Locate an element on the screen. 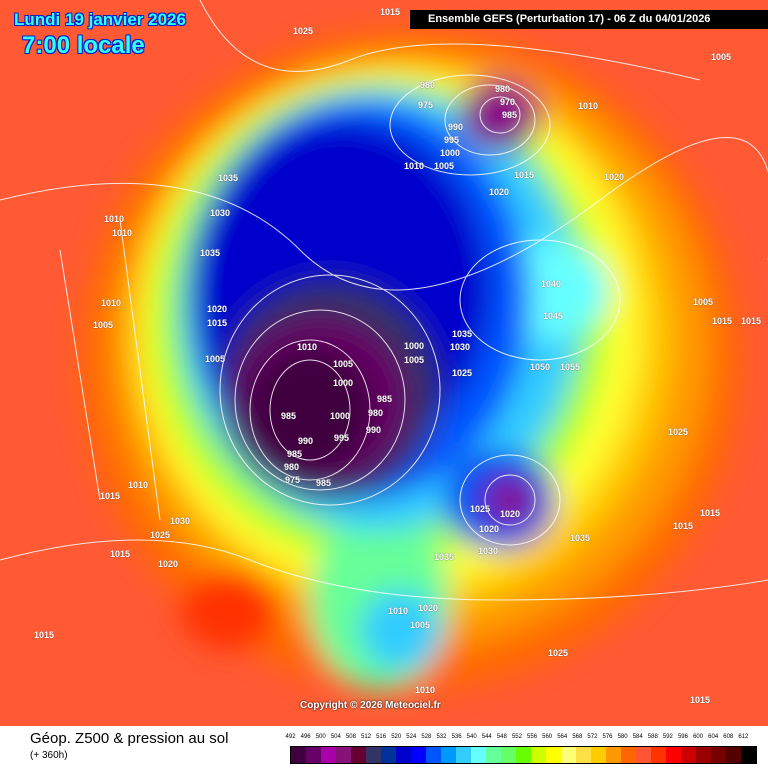 The height and width of the screenshot is (768, 768). scale-label: 556 is located at coordinates (532, 737).